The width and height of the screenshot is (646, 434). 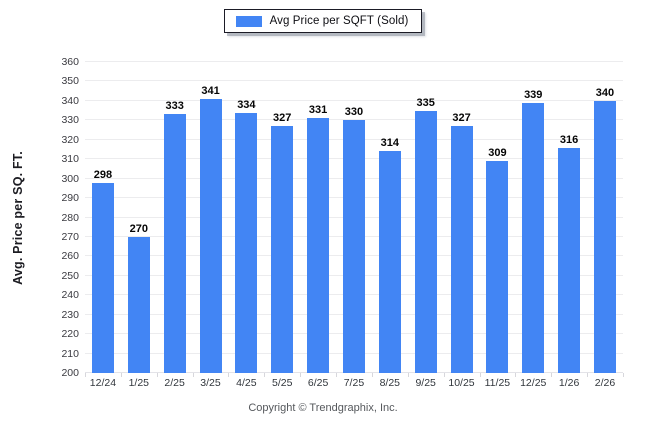 What do you see at coordinates (174, 106) in the screenshot?
I see `bar-value-label: 333` at bounding box center [174, 106].